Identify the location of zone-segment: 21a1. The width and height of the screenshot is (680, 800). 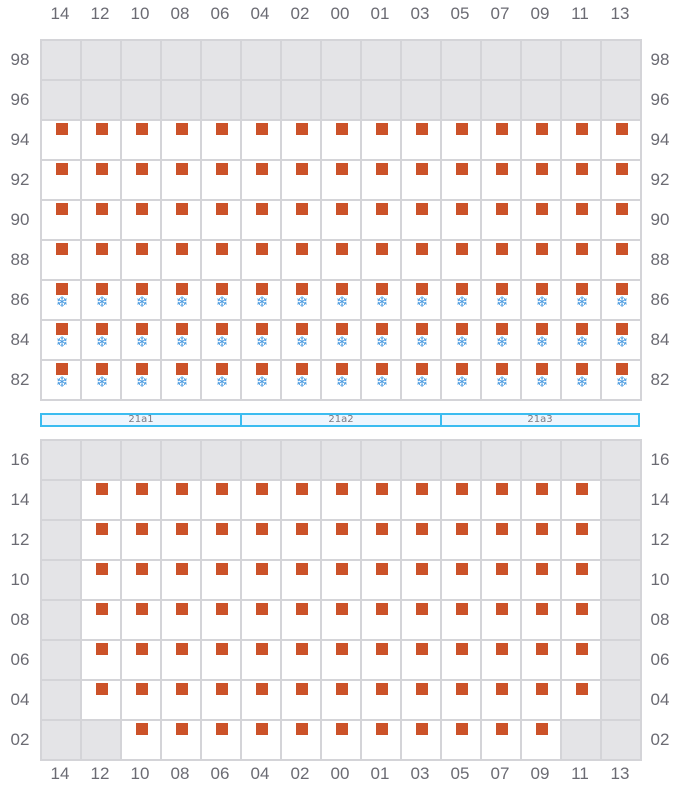
(141, 420).